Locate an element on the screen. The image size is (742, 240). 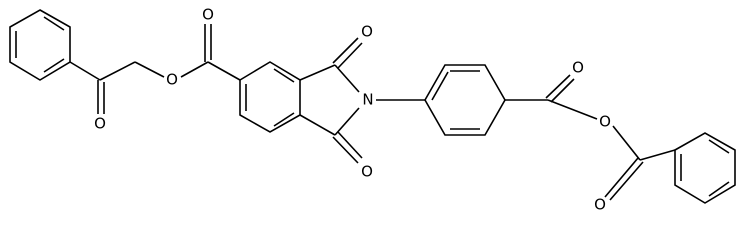
atom-label: N is located at coordinates (367, 100).